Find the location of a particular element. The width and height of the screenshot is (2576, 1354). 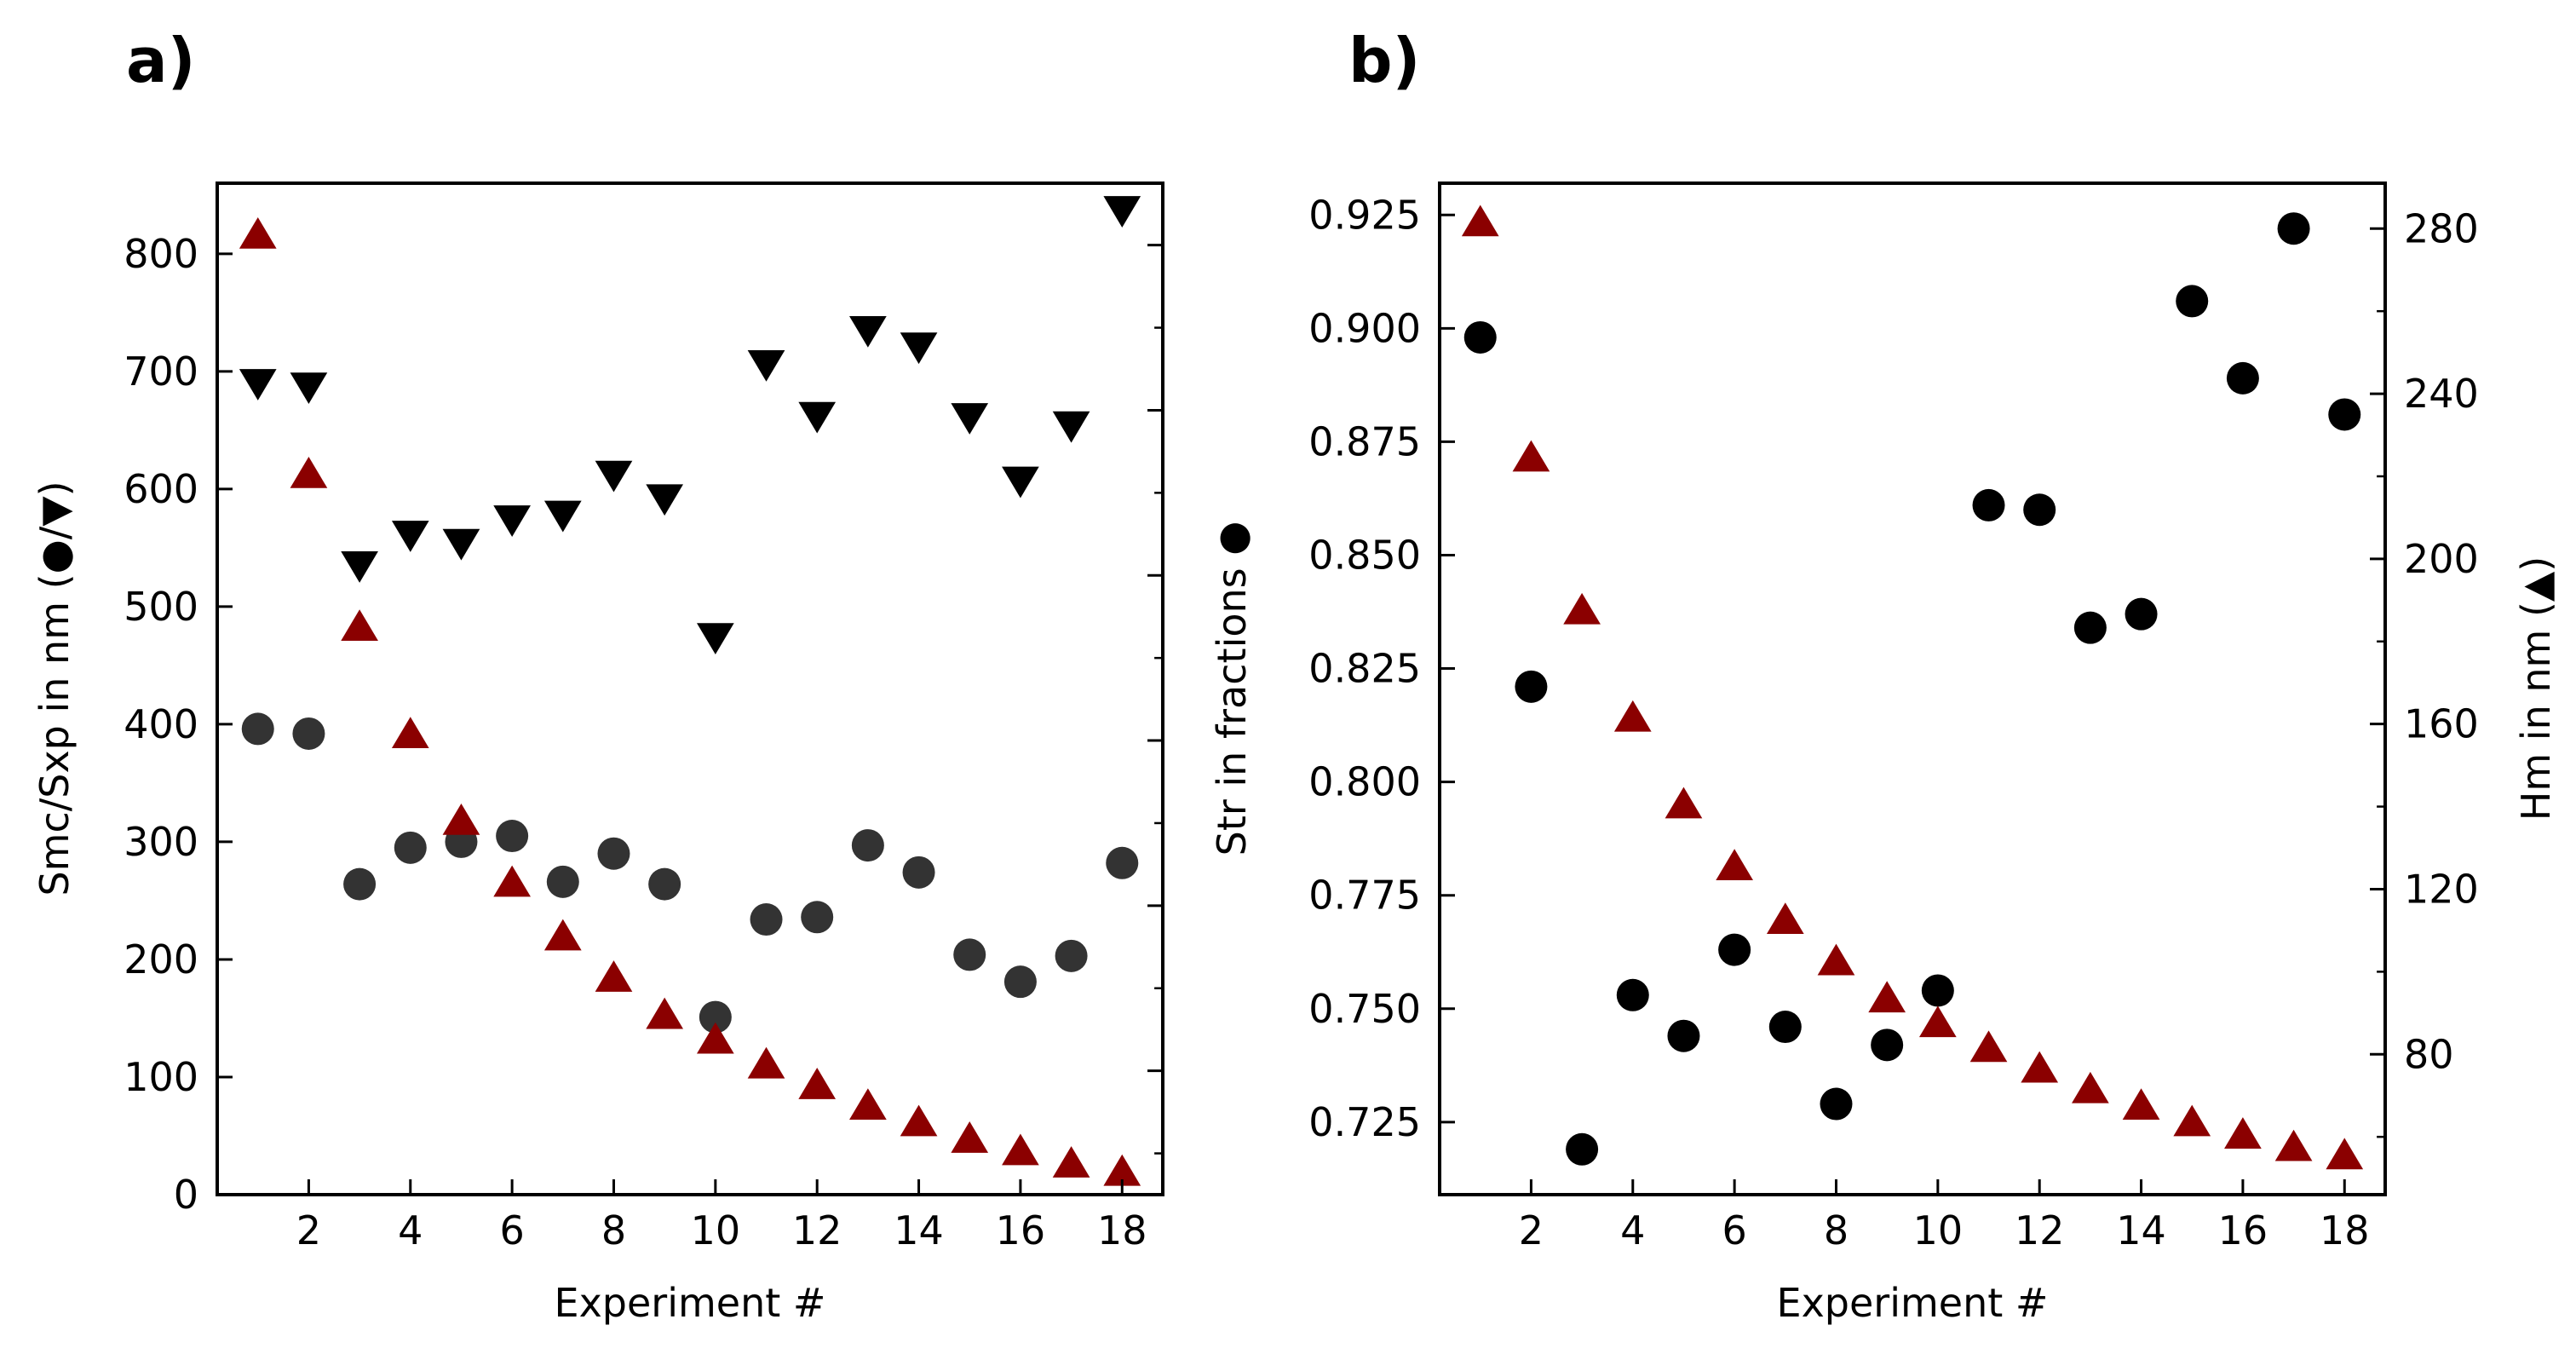

x-tick-label-b: 18 is located at coordinates (2345, 1230).